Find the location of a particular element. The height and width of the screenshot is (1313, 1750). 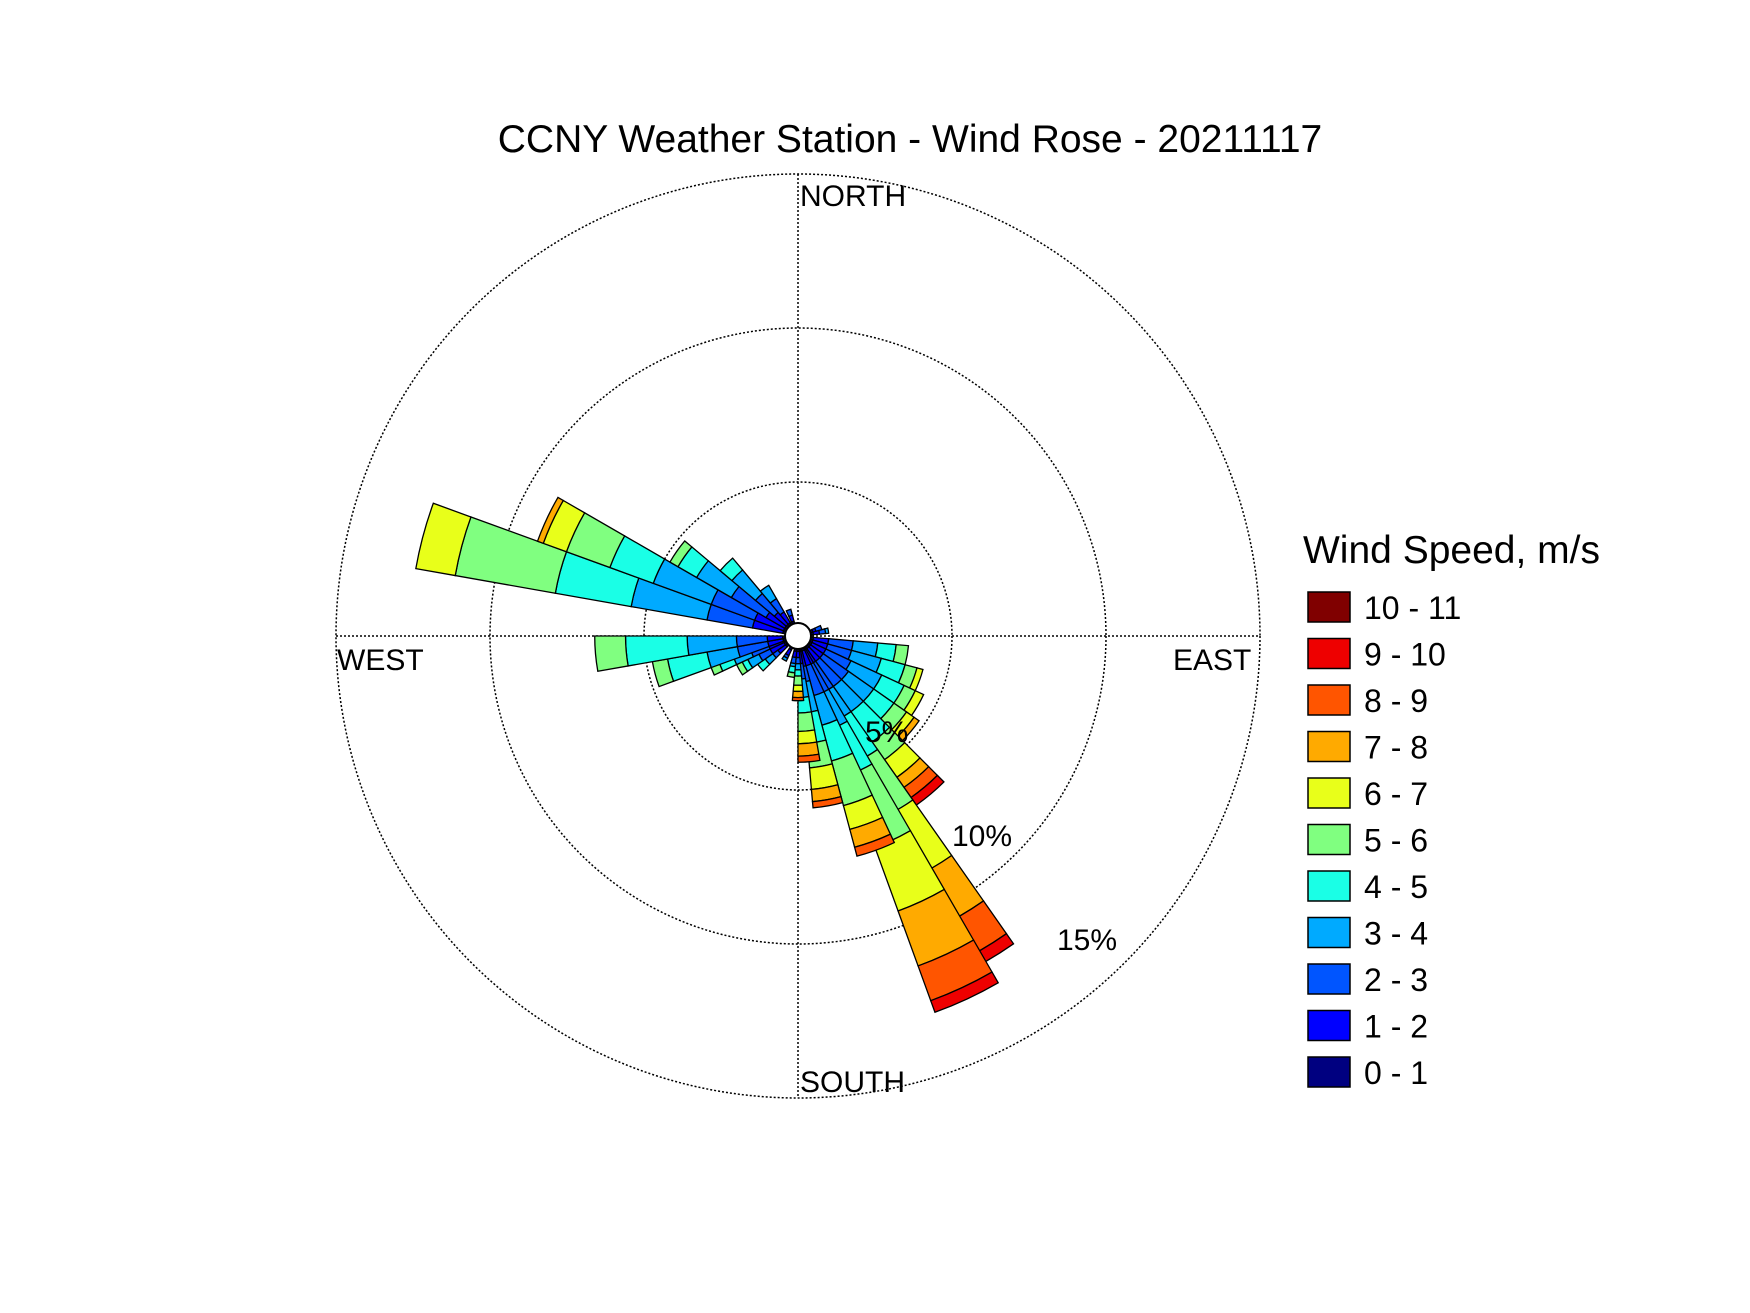

legend-label-1: 9 - 10 is located at coordinates (1405, 655).